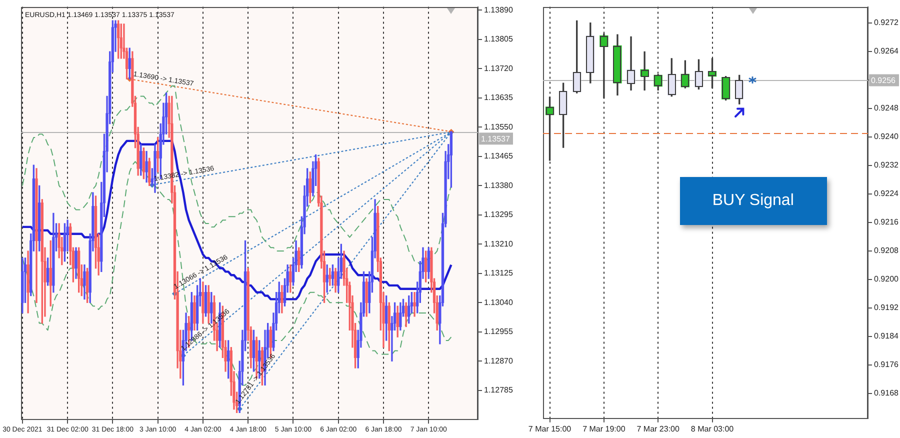 This screenshot has width=900, height=438. I want to click on ref-line-label: 1.13537, so click(495, 139).